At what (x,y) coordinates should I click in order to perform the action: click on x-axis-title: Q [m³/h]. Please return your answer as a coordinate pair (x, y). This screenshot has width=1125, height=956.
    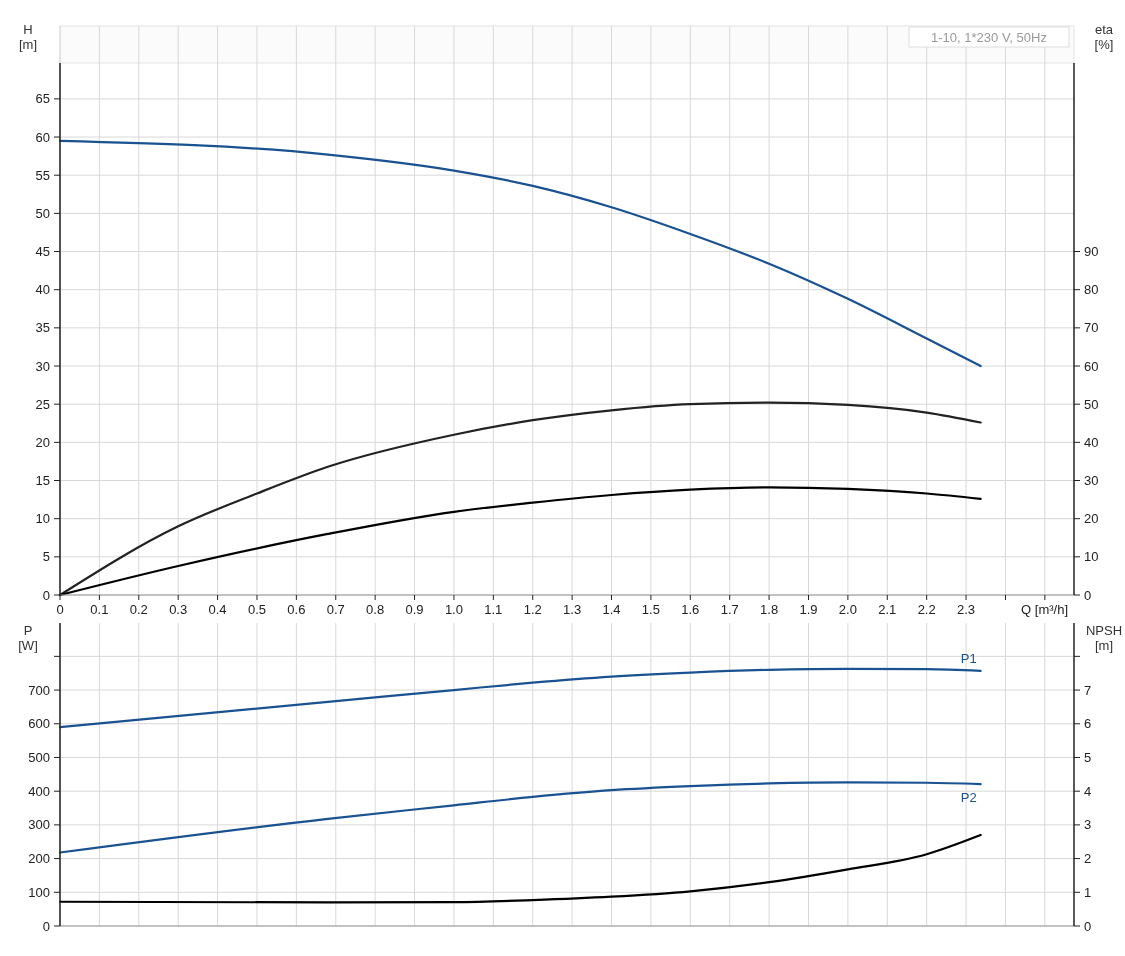
    Looking at the image, I should click on (1044, 609).